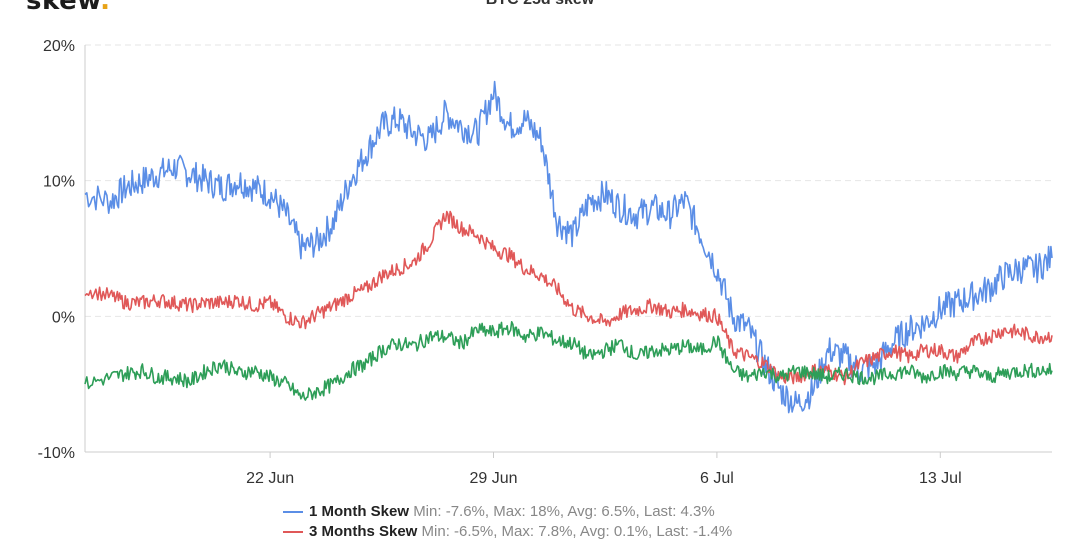  Describe the element at coordinates (293, 512) in the screenshot. I see `legend-swatch-1m` at that location.